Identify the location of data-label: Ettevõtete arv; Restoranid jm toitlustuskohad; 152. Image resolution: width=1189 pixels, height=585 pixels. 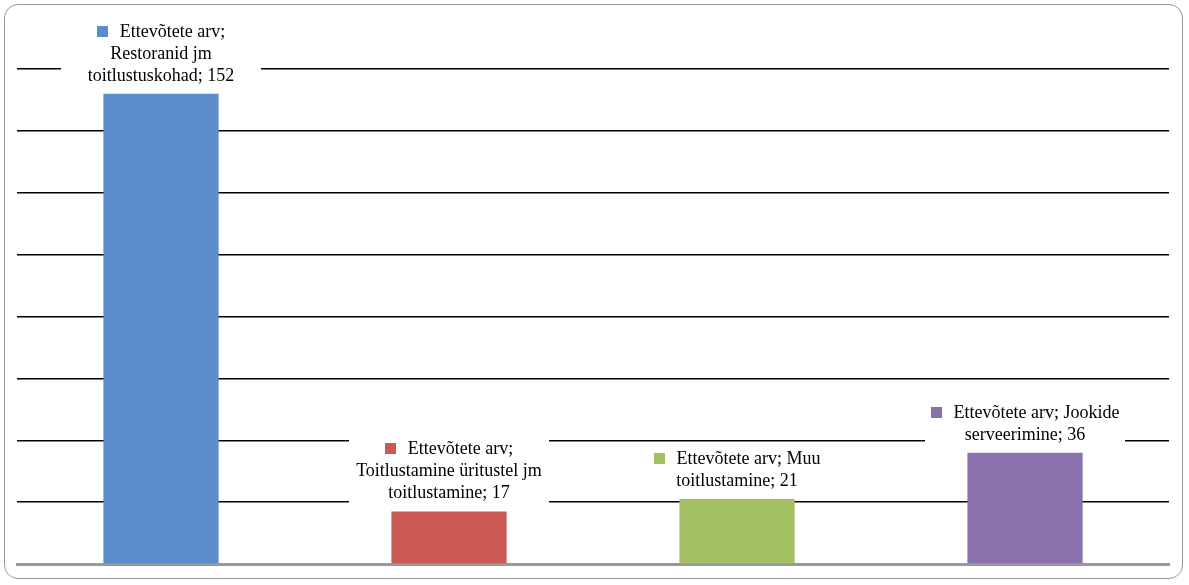
(161, 52).